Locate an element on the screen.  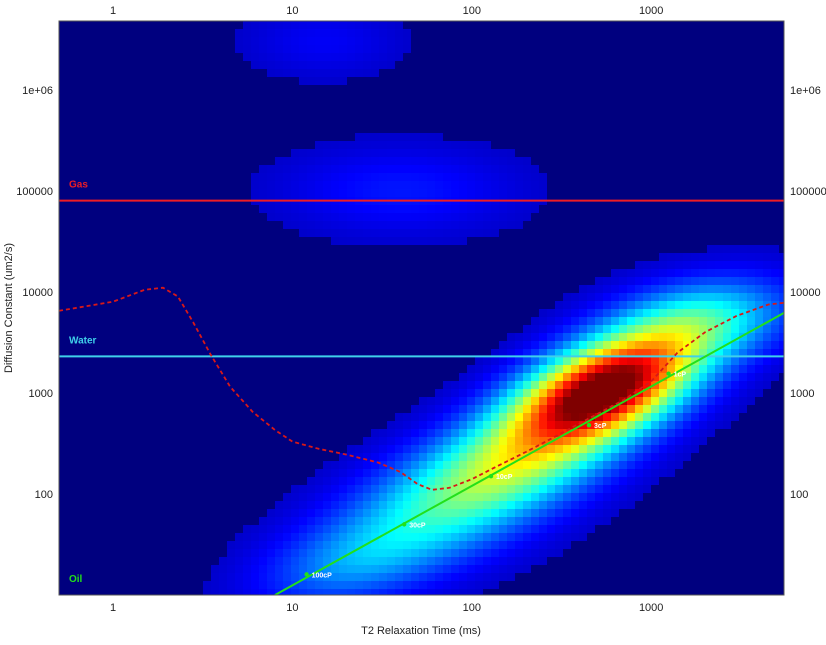
viscosity-marker is located at coordinates (668, 373).